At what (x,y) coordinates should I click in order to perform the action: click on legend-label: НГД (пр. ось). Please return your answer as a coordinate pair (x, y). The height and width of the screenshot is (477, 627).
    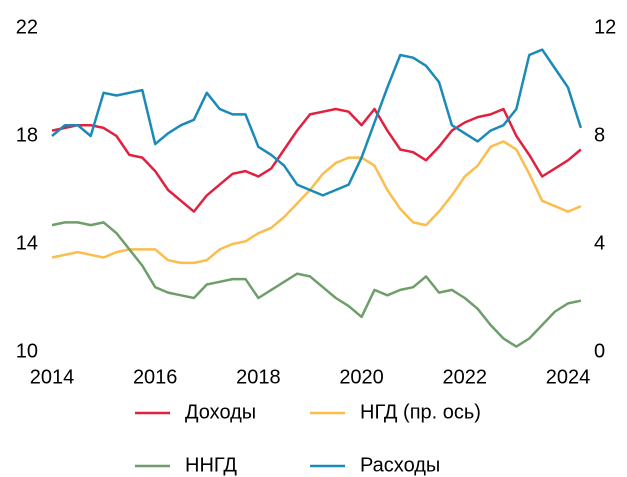
    Looking at the image, I should click on (420, 412).